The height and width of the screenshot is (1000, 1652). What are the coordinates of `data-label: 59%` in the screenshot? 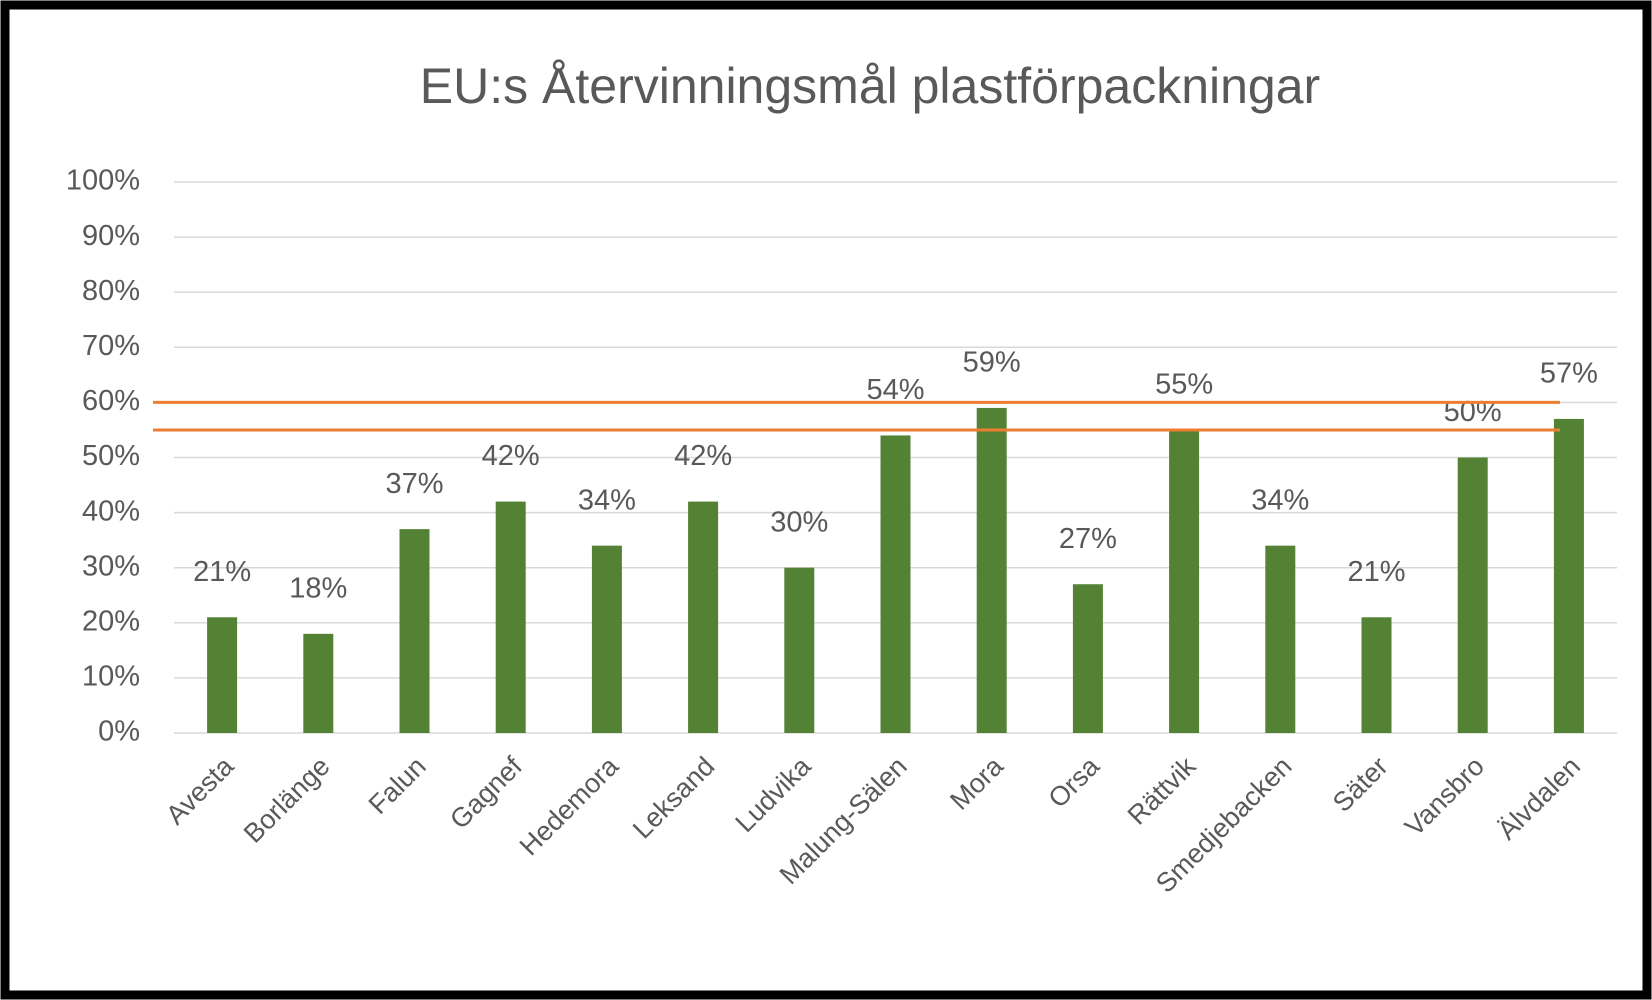 It's located at (992, 363).